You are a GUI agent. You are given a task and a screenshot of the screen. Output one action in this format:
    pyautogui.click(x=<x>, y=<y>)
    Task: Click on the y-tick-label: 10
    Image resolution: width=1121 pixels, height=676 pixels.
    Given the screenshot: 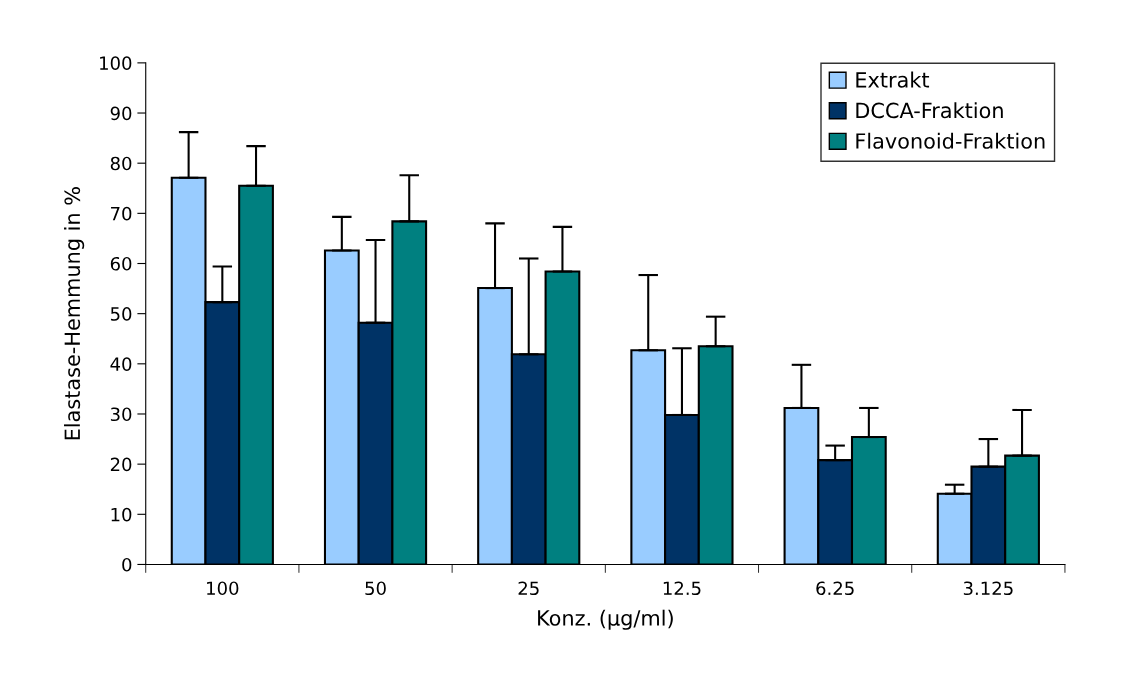 What is the action you would take?
    pyautogui.click(x=121, y=514)
    